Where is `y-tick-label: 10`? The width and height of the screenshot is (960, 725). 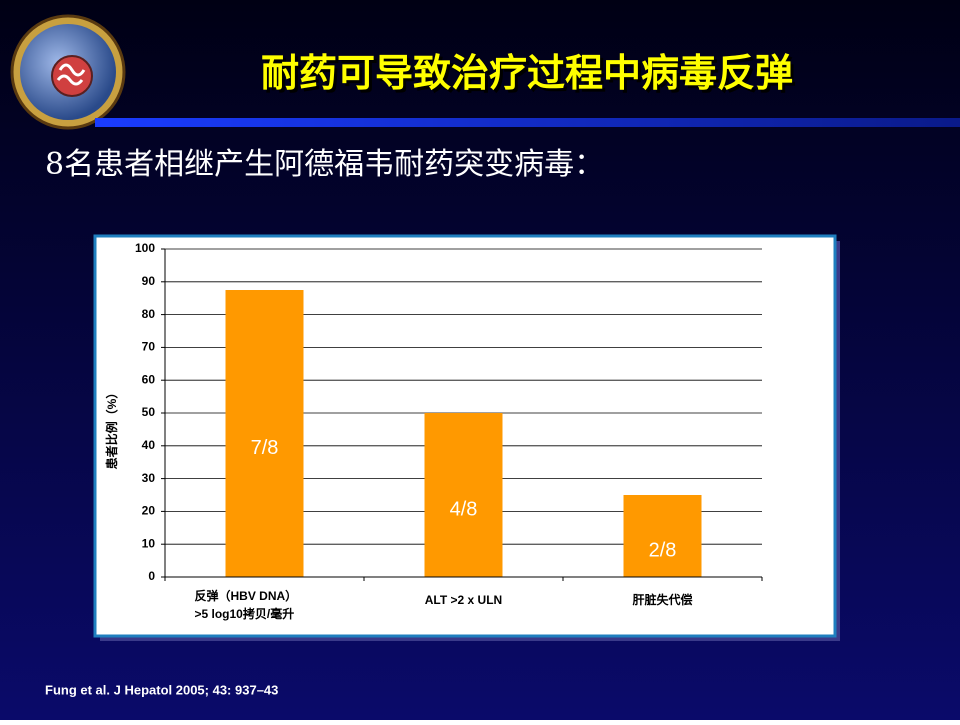 y-tick-label: 10 is located at coordinates (149, 543).